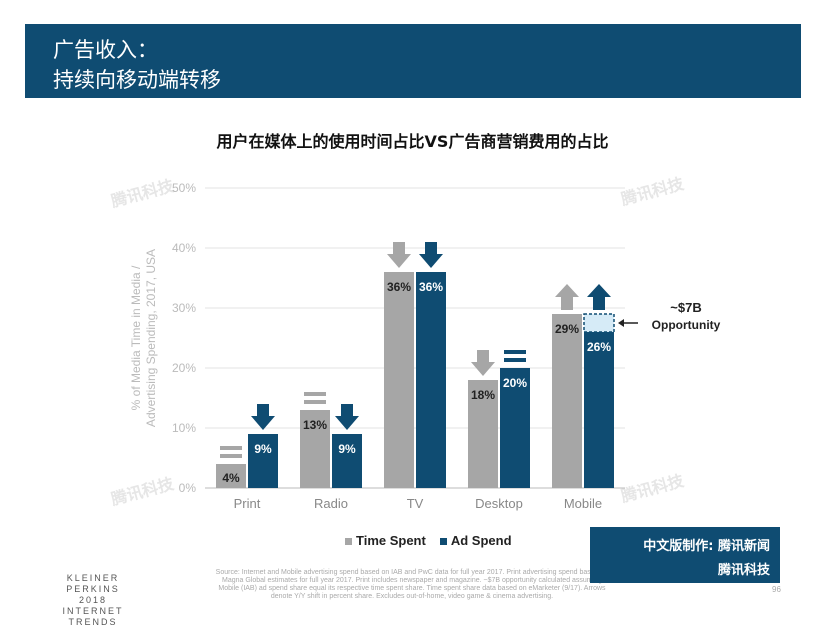 The width and height of the screenshot is (825, 632). I want to click on y-axis-label: Advertising Spending, 2017, USA, so click(151, 338).